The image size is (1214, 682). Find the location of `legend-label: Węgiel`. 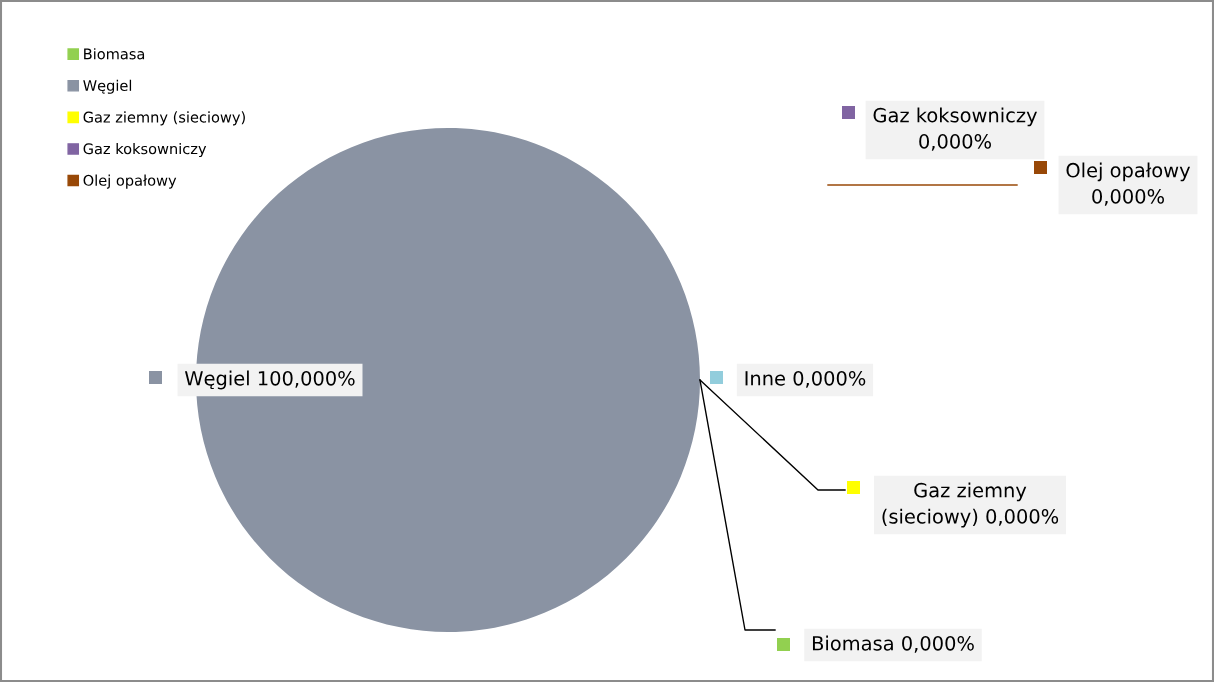

legend-label: Węgiel is located at coordinates (107, 86).